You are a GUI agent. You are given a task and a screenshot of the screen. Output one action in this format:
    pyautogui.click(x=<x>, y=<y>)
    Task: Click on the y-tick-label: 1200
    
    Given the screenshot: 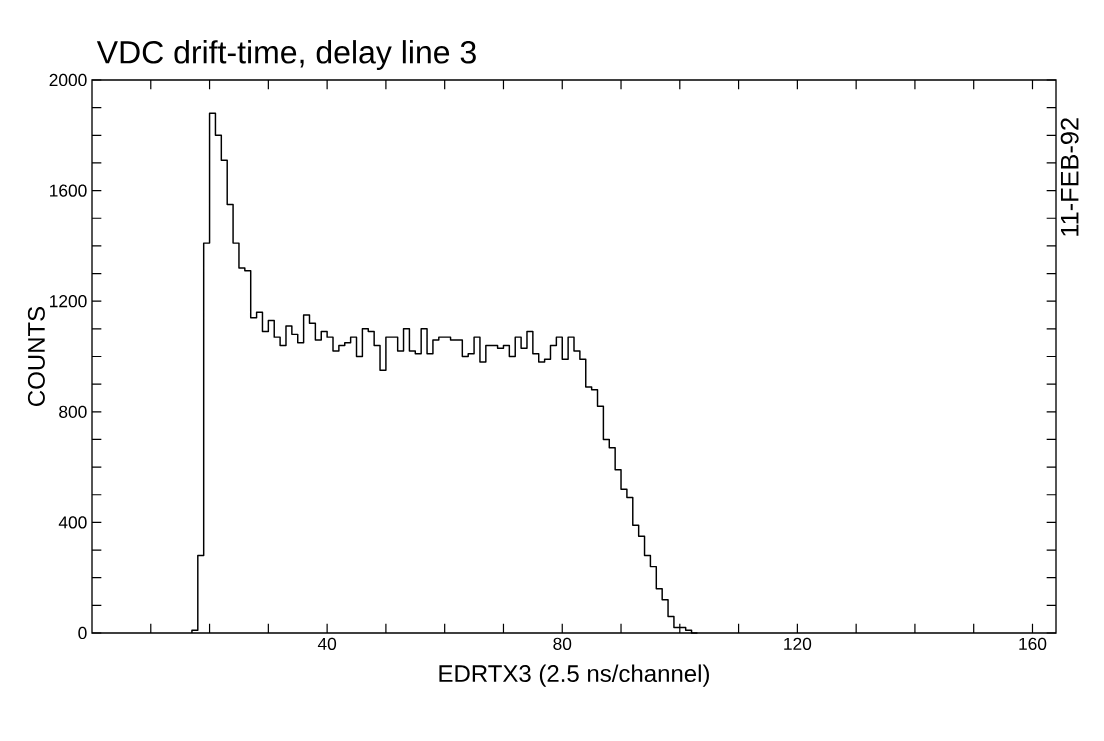 What is the action you would take?
    pyautogui.click(x=68, y=301)
    